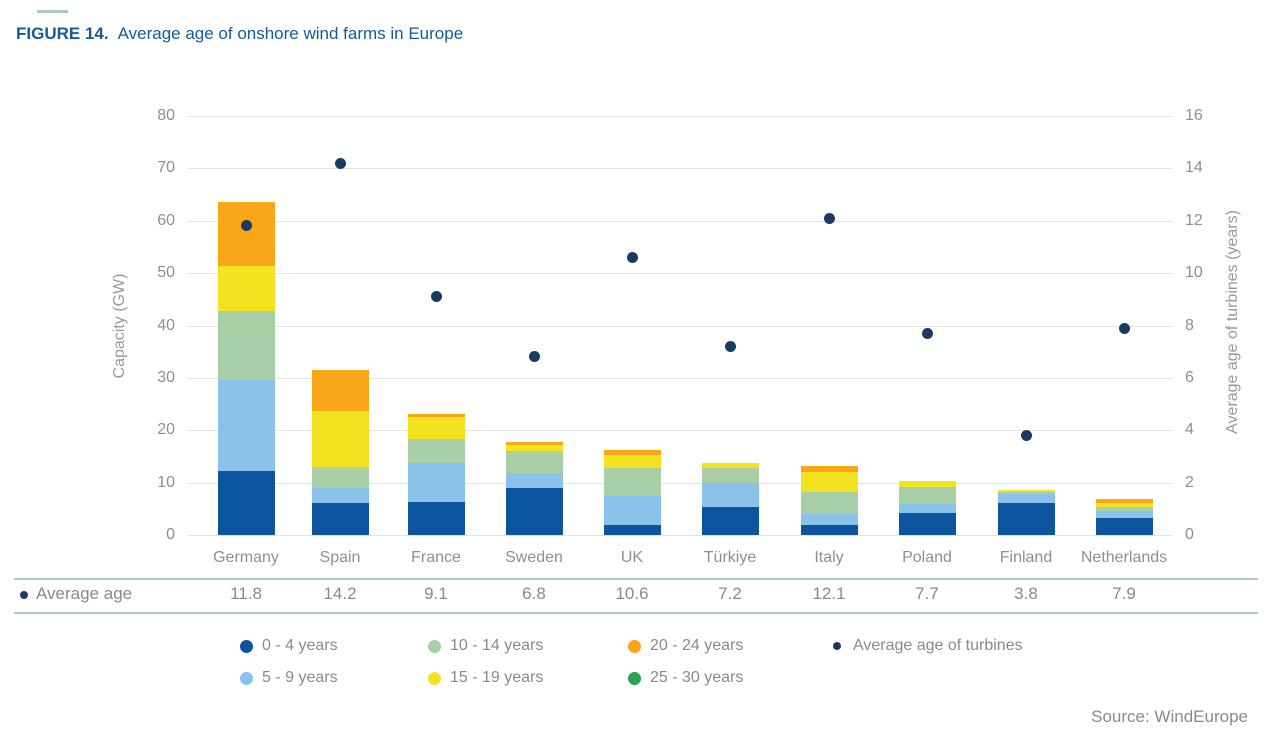 This screenshot has height=745, width=1273. I want to click on bar-spain-5-9-years, so click(340, 495).